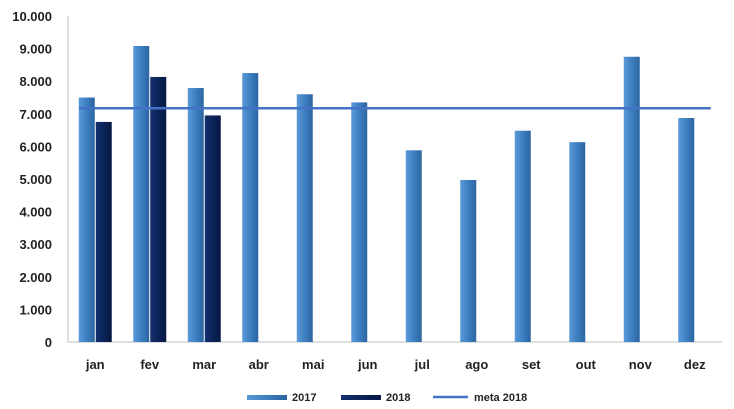 This screenshot has height=409, width=734. I want to click on y-tick-label: 3.000, so click(35, 244).